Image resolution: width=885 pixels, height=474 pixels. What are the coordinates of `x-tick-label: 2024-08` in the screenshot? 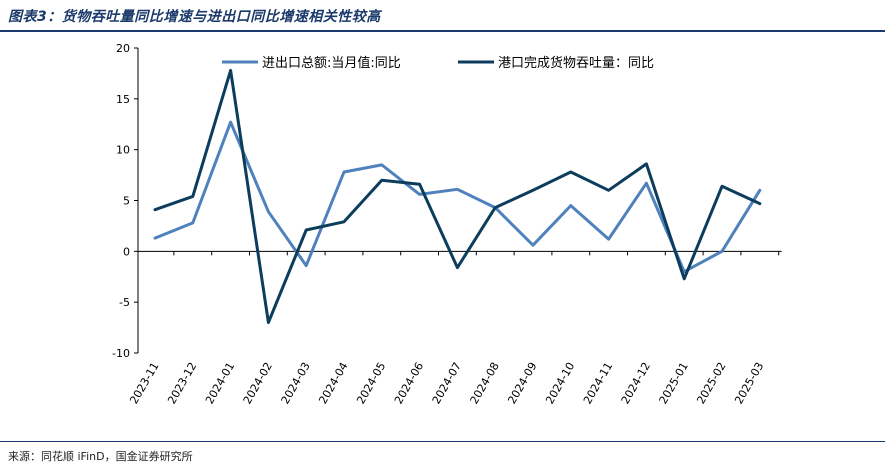 It's located at (485, 383).